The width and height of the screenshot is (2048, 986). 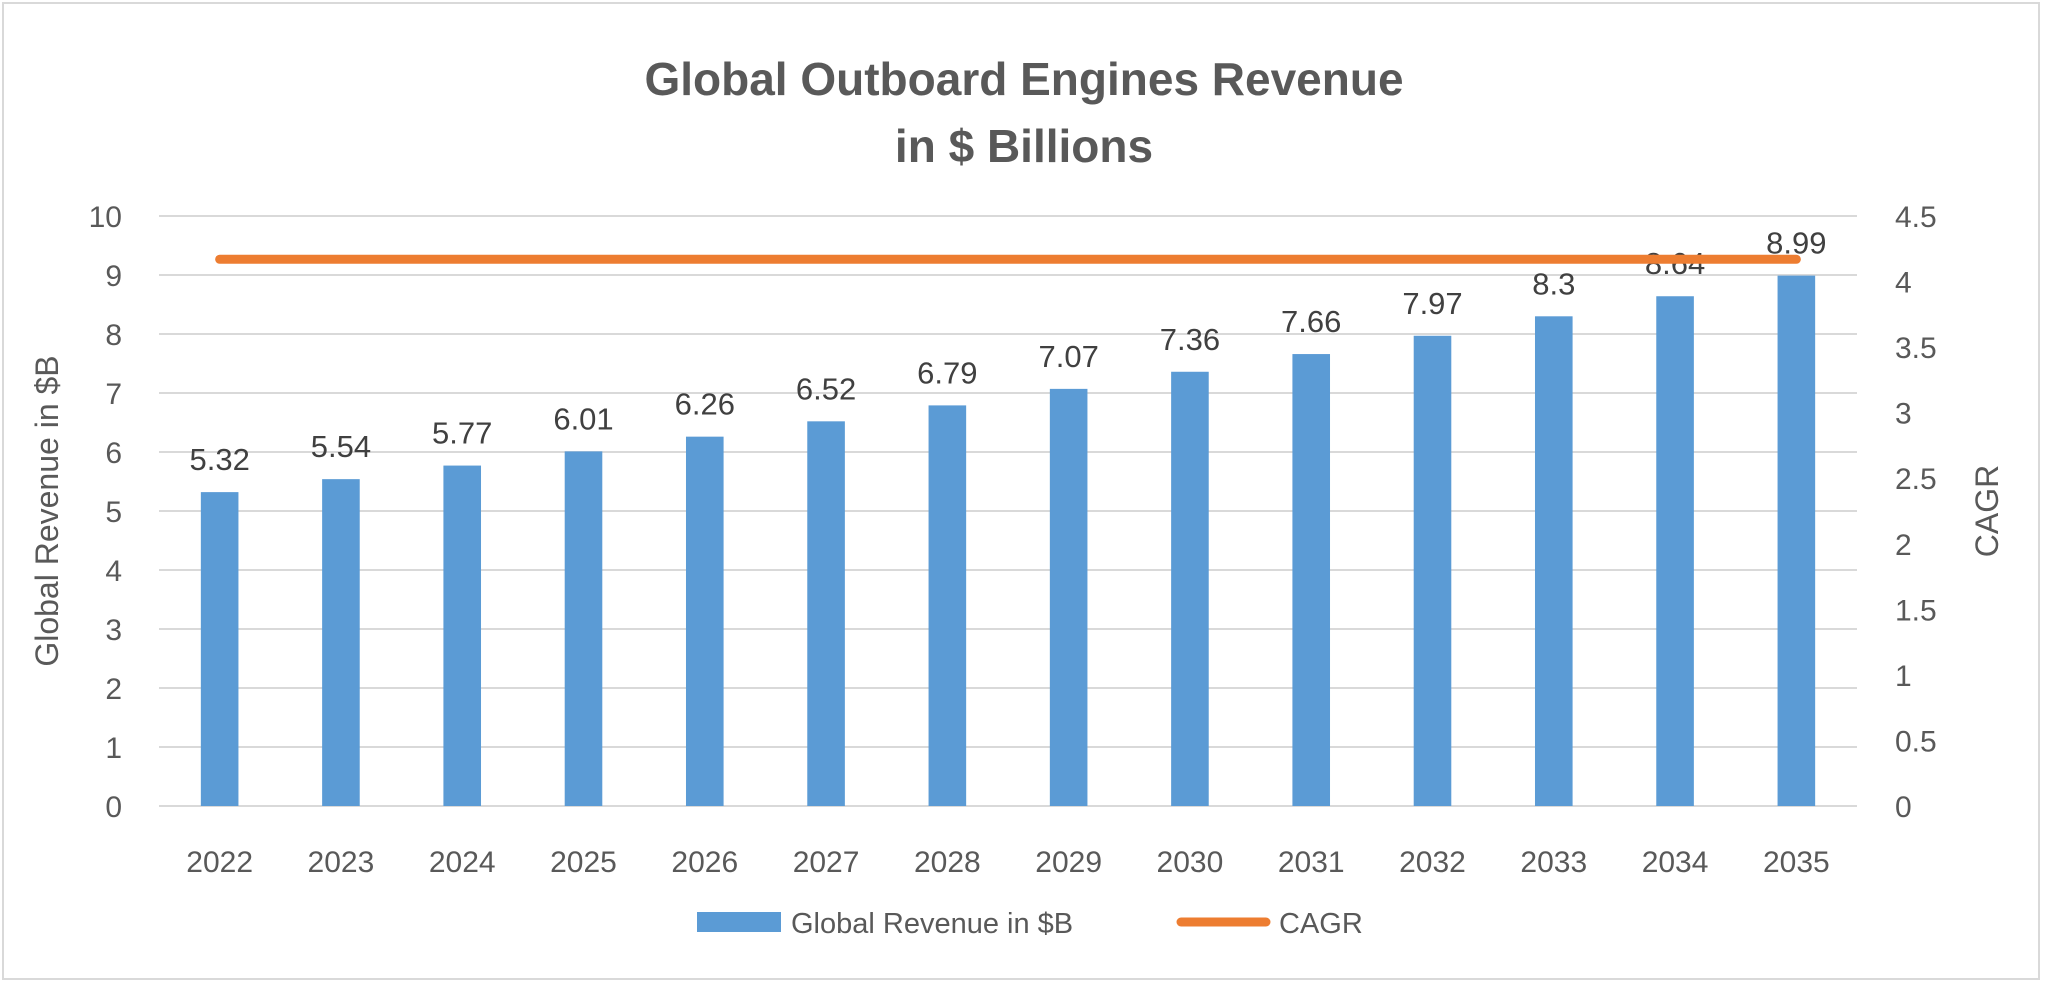 What do you see at coordinates (583, 418) in the screenshot?
I see `data-label: 6.01` at bounding box center [583, 418].